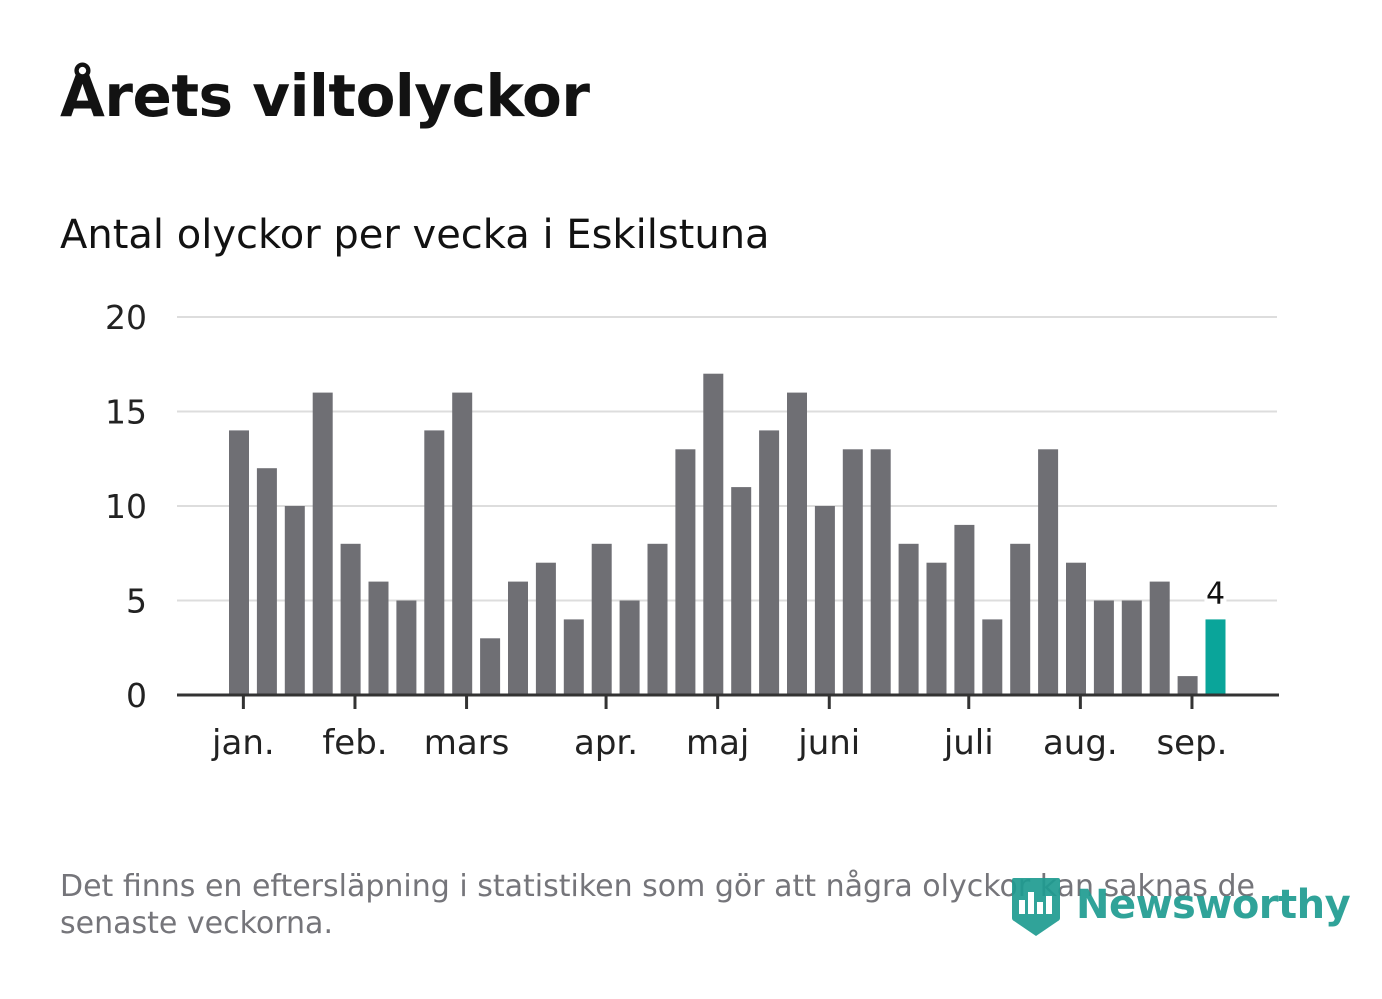 The image size is (1382, 999). I want to click on brand-name: Newsworthy, so click(1213, 905).